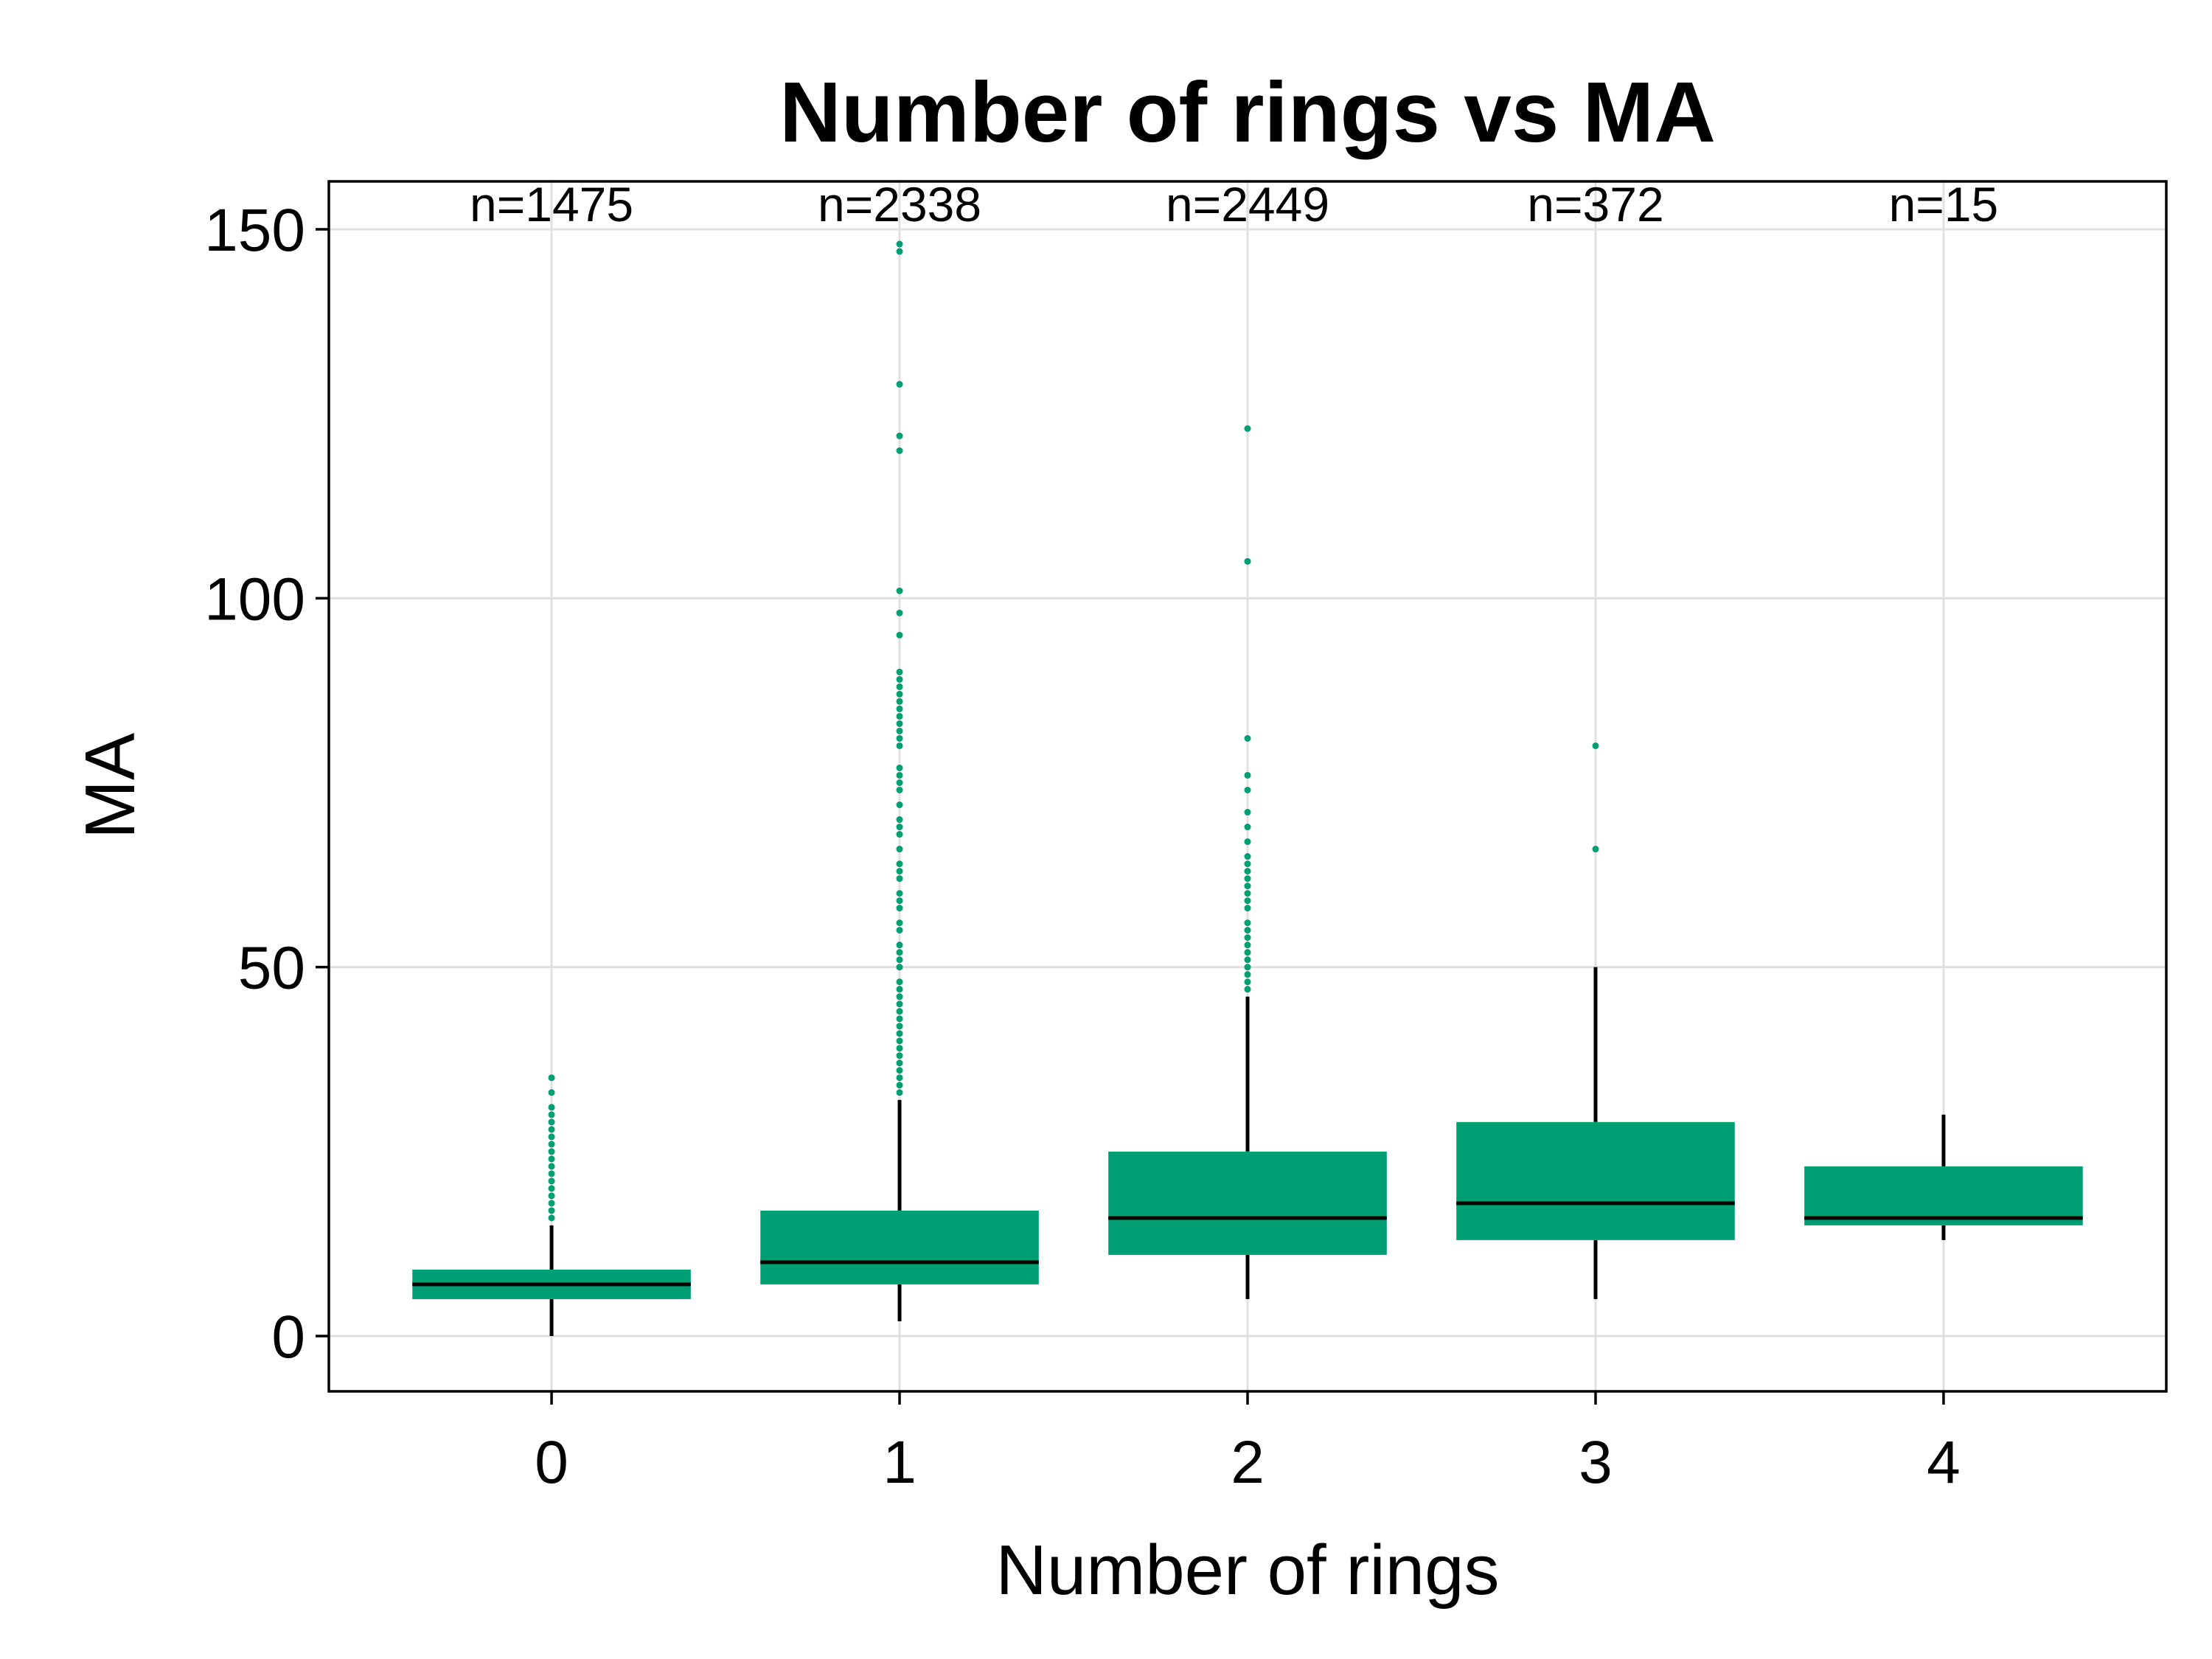  What do you see at coordinates (254, 599) in the screenshot?
I see `y-tick-label: 100` at bounding box center [254, 599].